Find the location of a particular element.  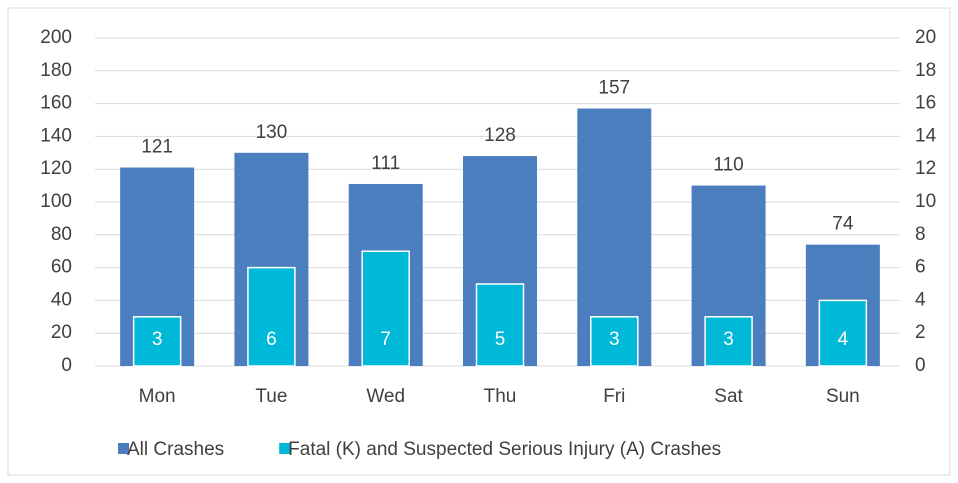

y-tick-label: 40 is located at coordinates (61, 299).